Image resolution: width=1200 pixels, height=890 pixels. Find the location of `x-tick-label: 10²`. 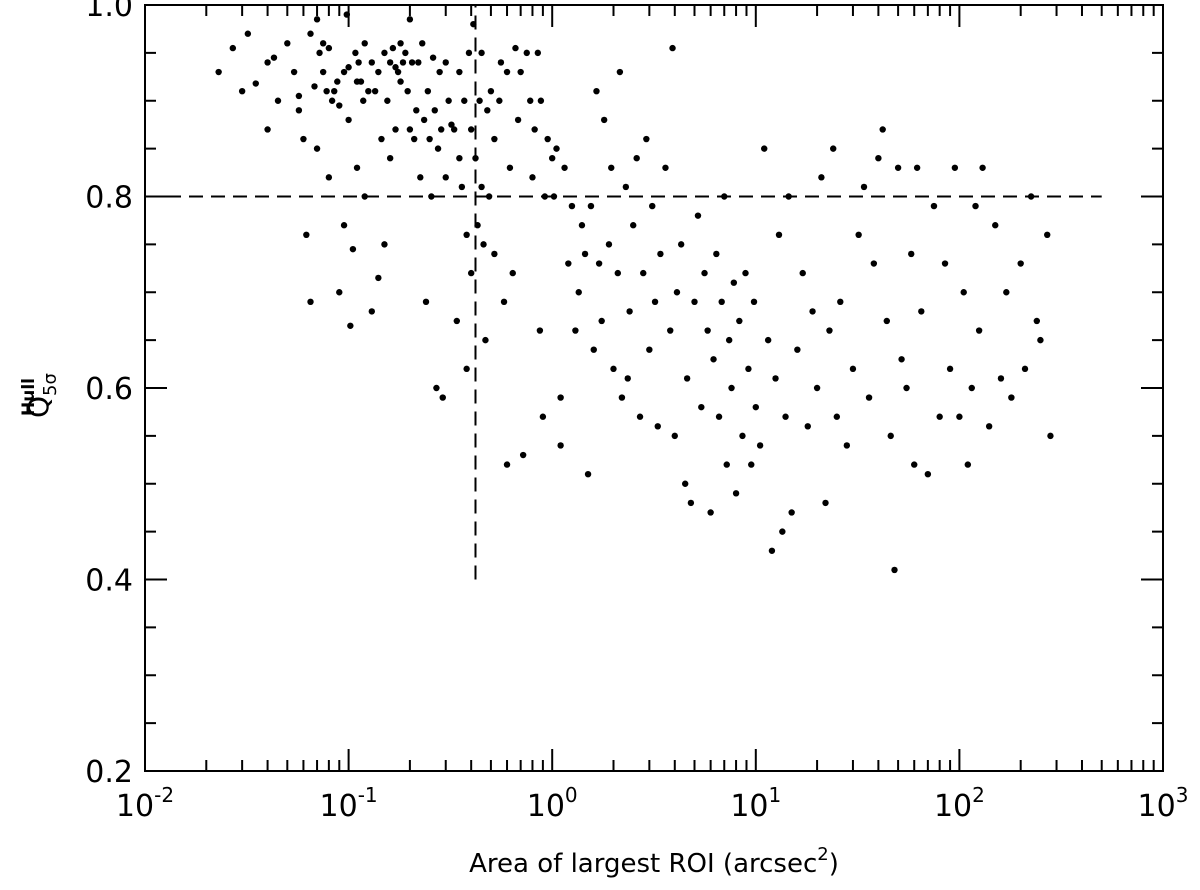

x-tick-label: 10² is located at coordinates (959, 803).